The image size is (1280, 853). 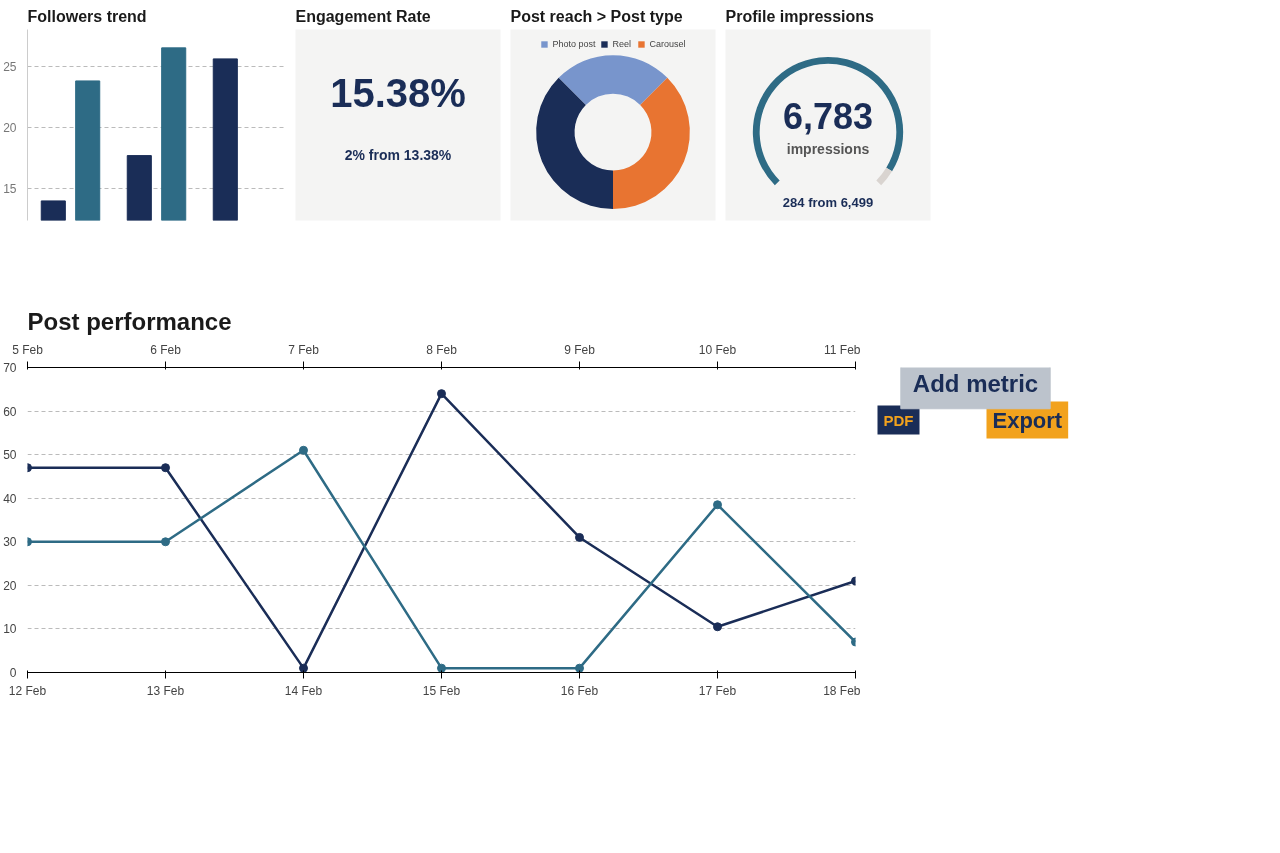 What do you see at coordinates (574, 44) in the screenshot?
I see `legend-label: Photo post` at bounding box center [574, 44].